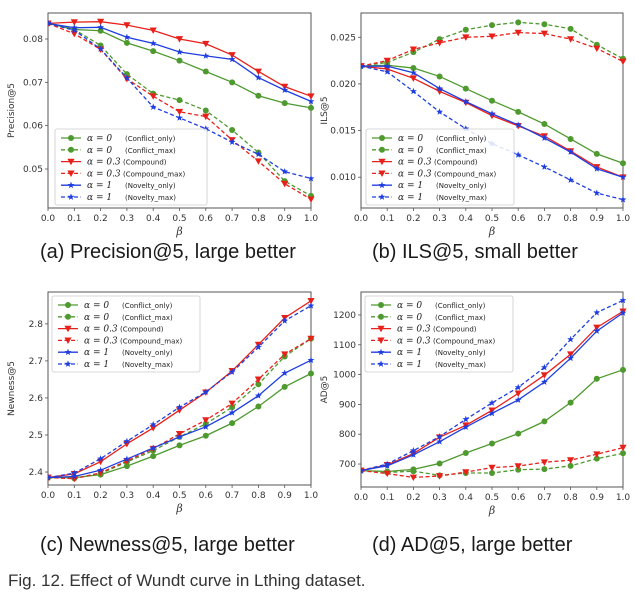 The height and width of the screenshot is (601, 635). Describe the element at coordinates (597, 498) in the screenshot. I see `x-tick-label: 0.9` at that location.